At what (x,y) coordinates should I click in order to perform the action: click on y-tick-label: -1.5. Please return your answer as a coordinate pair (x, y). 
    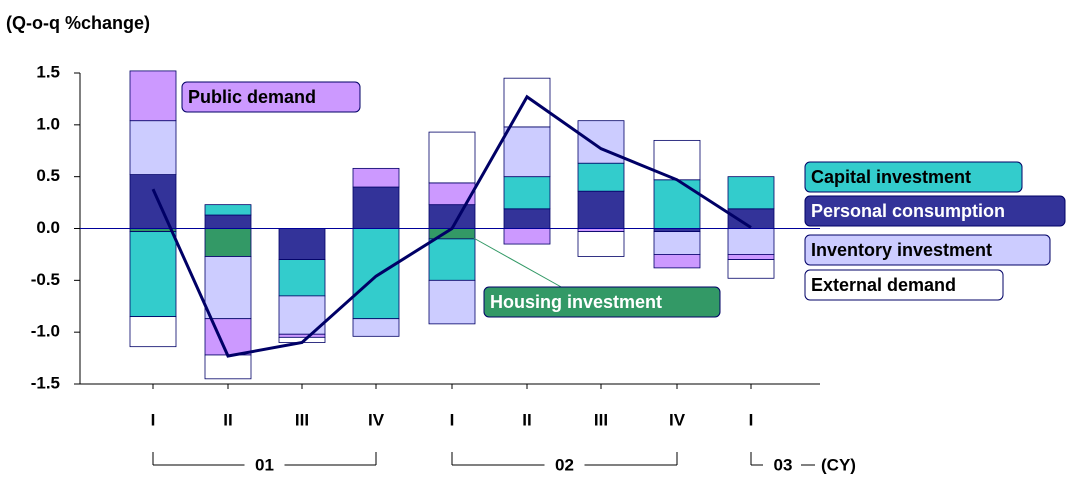
    Looking at the image, I should click on (45, 382).